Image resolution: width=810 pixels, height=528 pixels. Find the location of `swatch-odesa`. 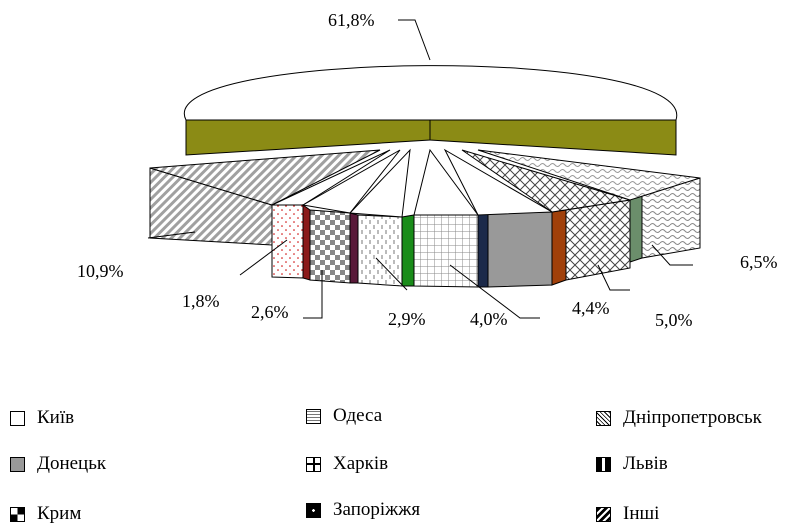

swatch-odesa is located at coordinates (313, 416).